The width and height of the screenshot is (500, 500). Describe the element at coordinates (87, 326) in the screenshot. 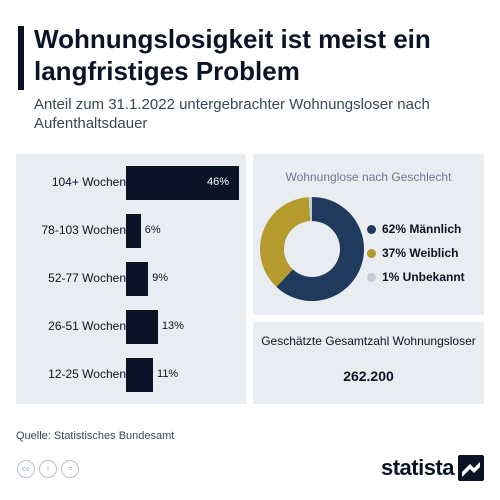

I see `bar-category-label: 26-51 Wochen` at that location.